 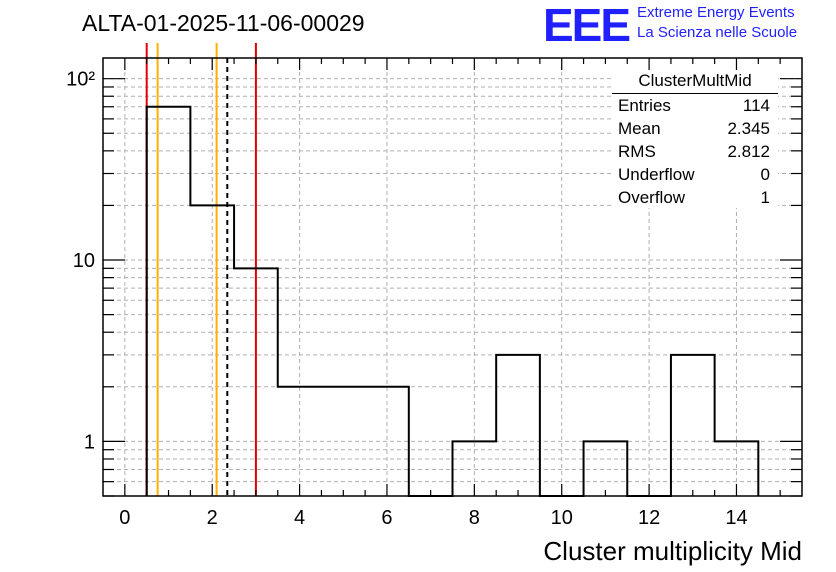 What do you see at coordinates (765, 174) in the screenshot?
I see `stats-value: 0` at bounding box center [765, 174].